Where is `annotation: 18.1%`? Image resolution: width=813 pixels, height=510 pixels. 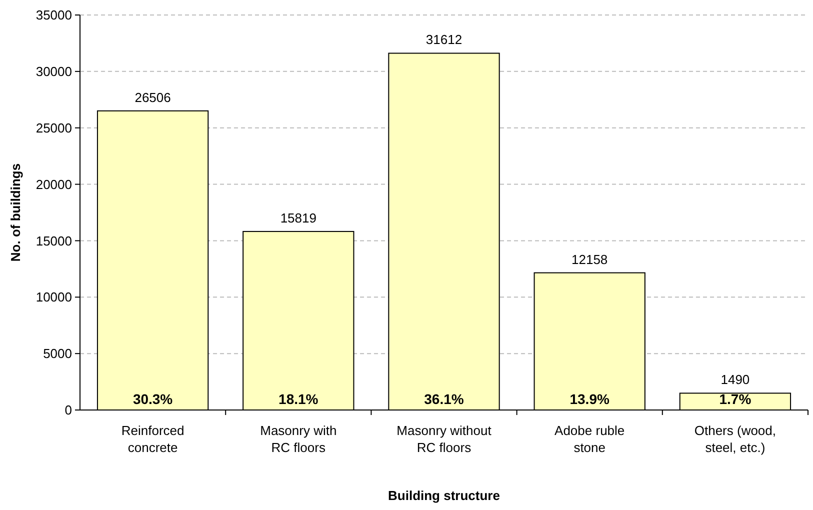 annotation: 18.1% is located at coordinates (298, 399).